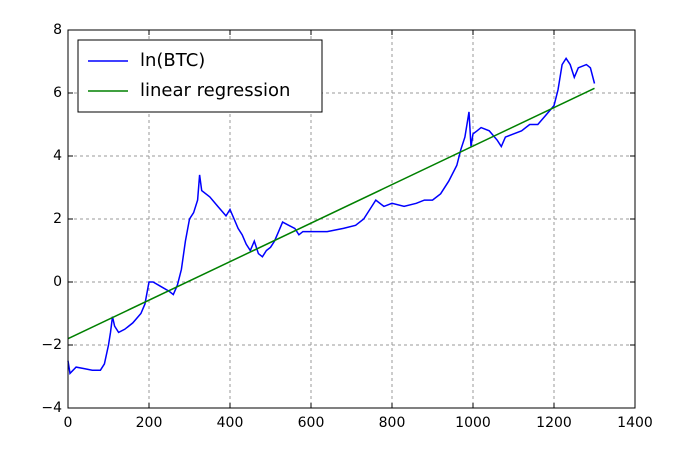 This screenshot has width=700, height=453. I want to click on y-tick-label: −2, so click(51, 345).